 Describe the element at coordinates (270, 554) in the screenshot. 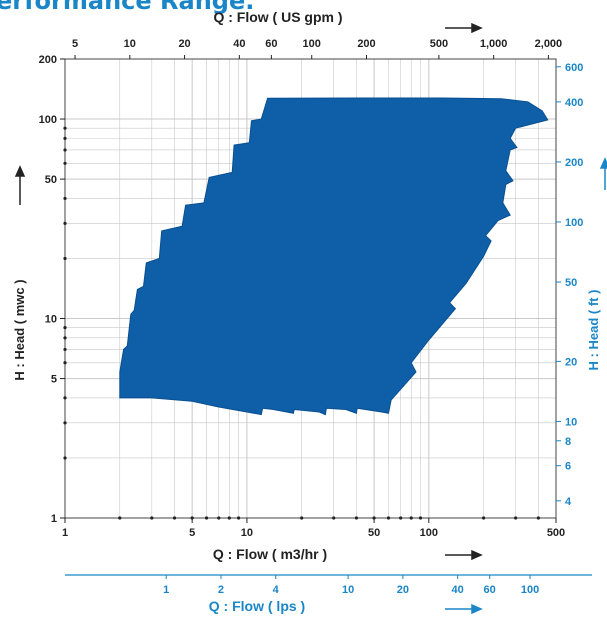

I see `x-axis-title: Q : Flow ( m3/hr )` at that location.